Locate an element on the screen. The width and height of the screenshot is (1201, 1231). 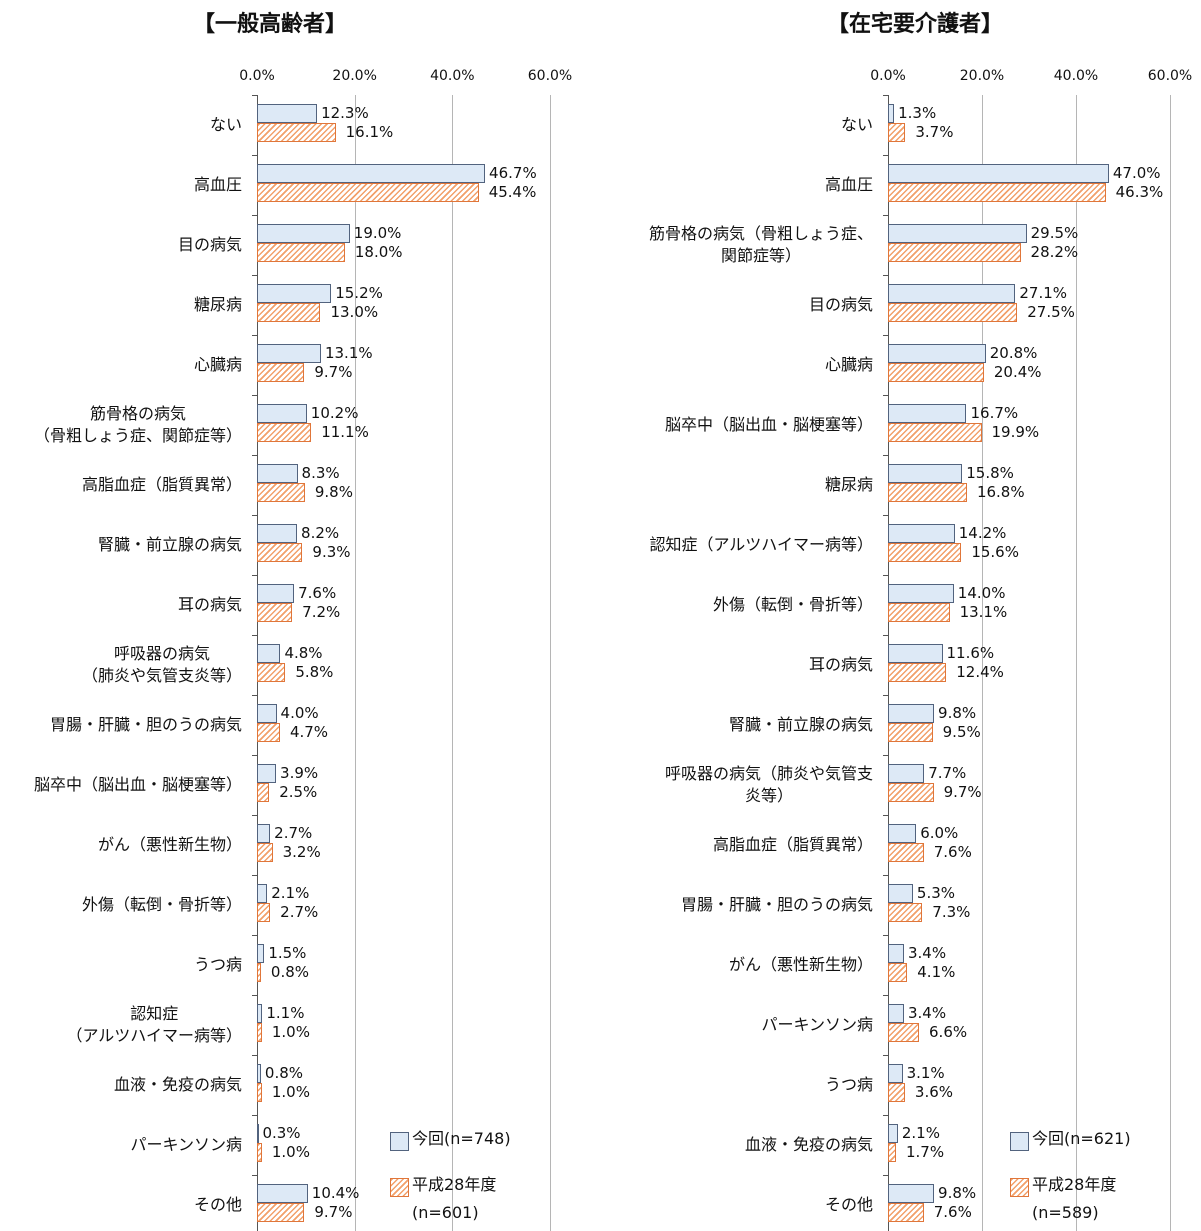
value-label: 6.6% is located at coordinates (948, 1032).